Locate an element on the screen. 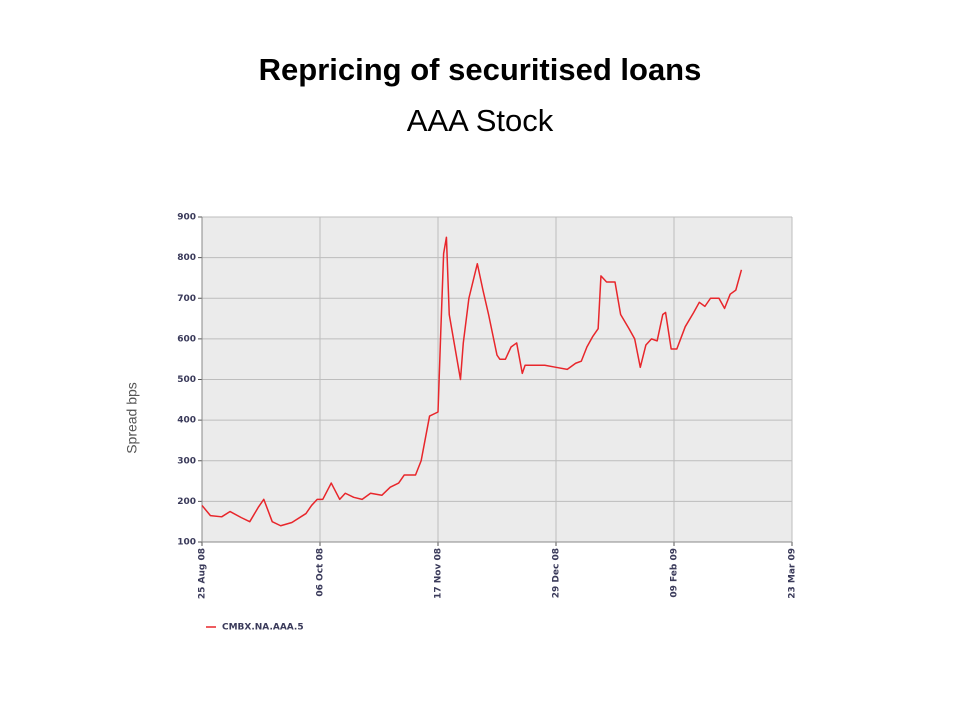 The height and width of the screenshot is (720, 960). y-axis-label: Spread bps is located at coordinates (132, 418).